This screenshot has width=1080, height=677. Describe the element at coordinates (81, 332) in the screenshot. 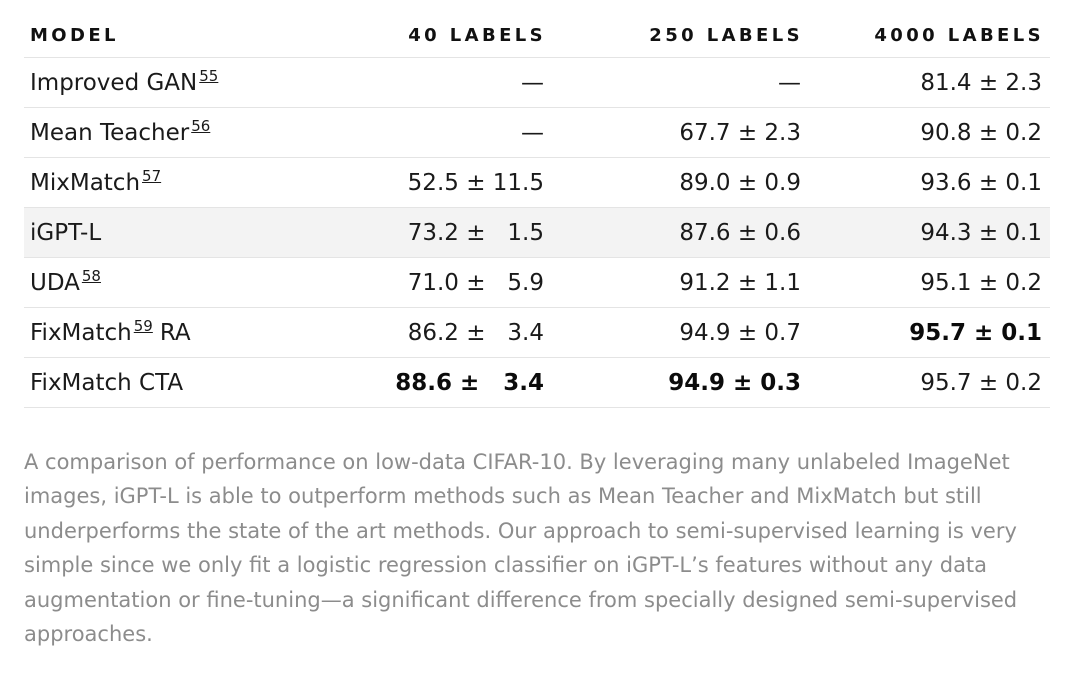

I see `model-name: FixMatch` at that location.